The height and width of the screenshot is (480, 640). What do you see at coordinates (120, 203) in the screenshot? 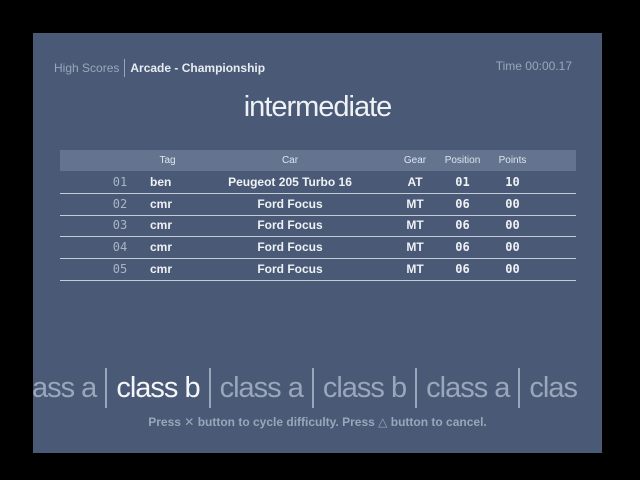
I see `rank-cell: 02` at bounding box center [120, 203].